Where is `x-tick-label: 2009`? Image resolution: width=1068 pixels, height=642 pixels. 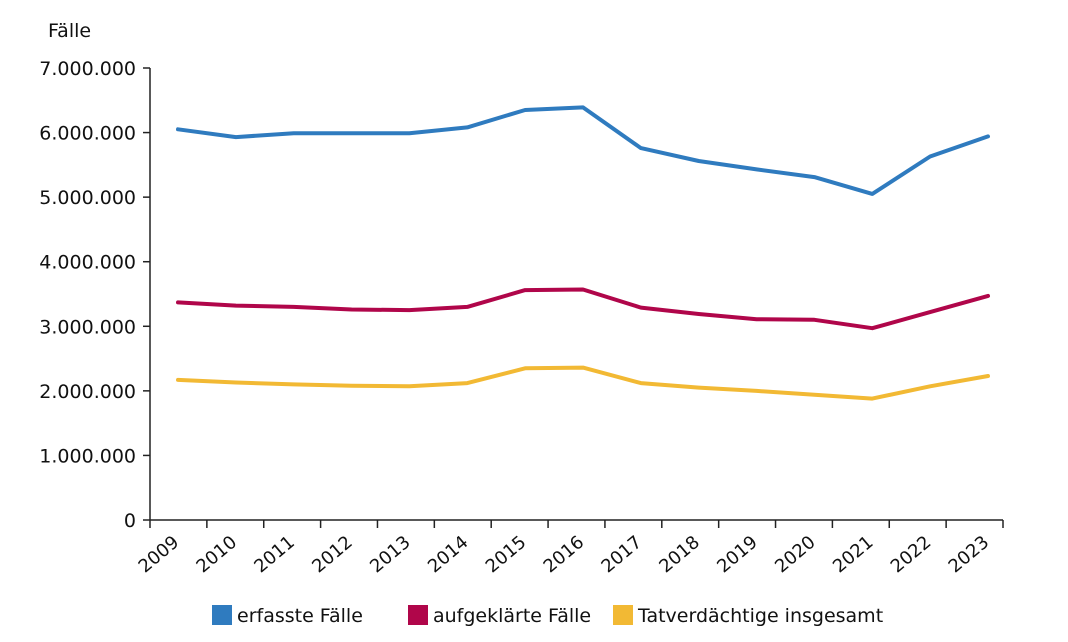 x-tick-label: 2009 is located at coordinates (159, 555).